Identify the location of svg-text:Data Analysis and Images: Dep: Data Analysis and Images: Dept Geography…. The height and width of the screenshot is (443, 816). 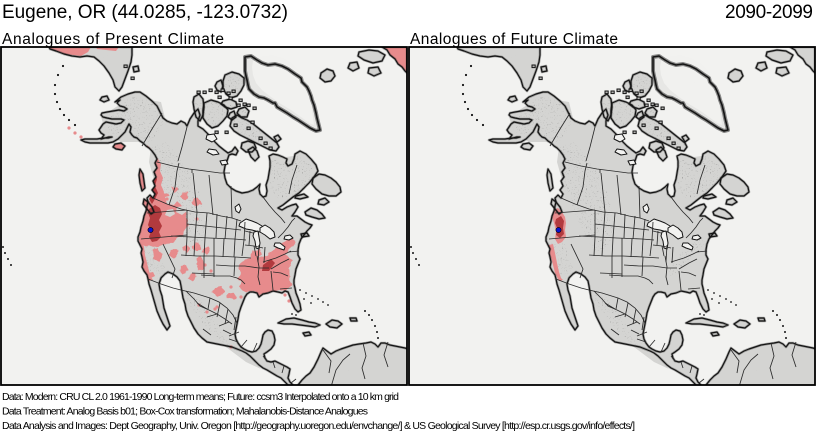
(318, 426).